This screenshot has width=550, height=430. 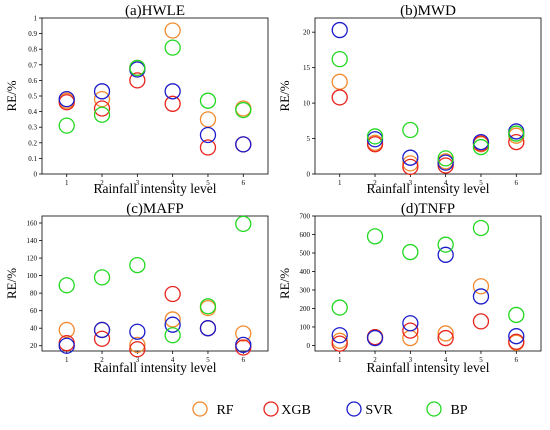 I want to click on chart-title: (a)HWLE, so click(x=155, y=11).